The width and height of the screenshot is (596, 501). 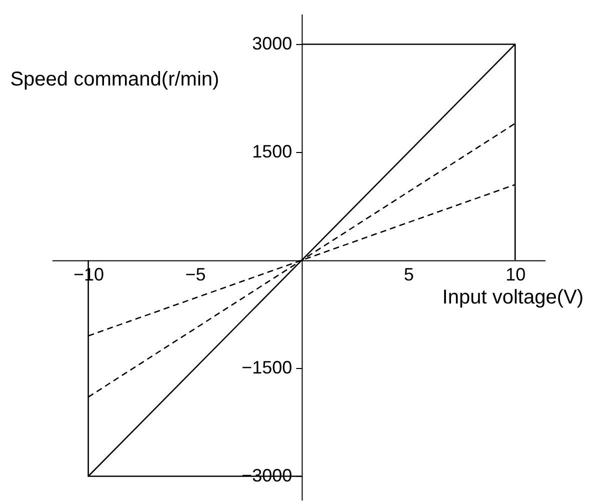 What do you see at coordinates (272, 152) in the screenshot?
I see `y-tick-label: 1500` at bounding box center [272, 152].